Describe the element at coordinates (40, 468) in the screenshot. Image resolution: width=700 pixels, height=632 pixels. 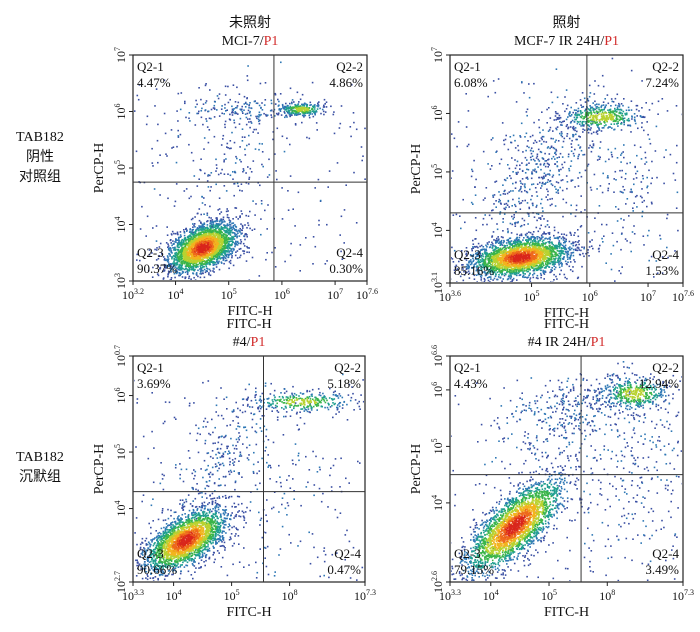
I see `row-label-bottom: TAB182 沉默组` at that location.